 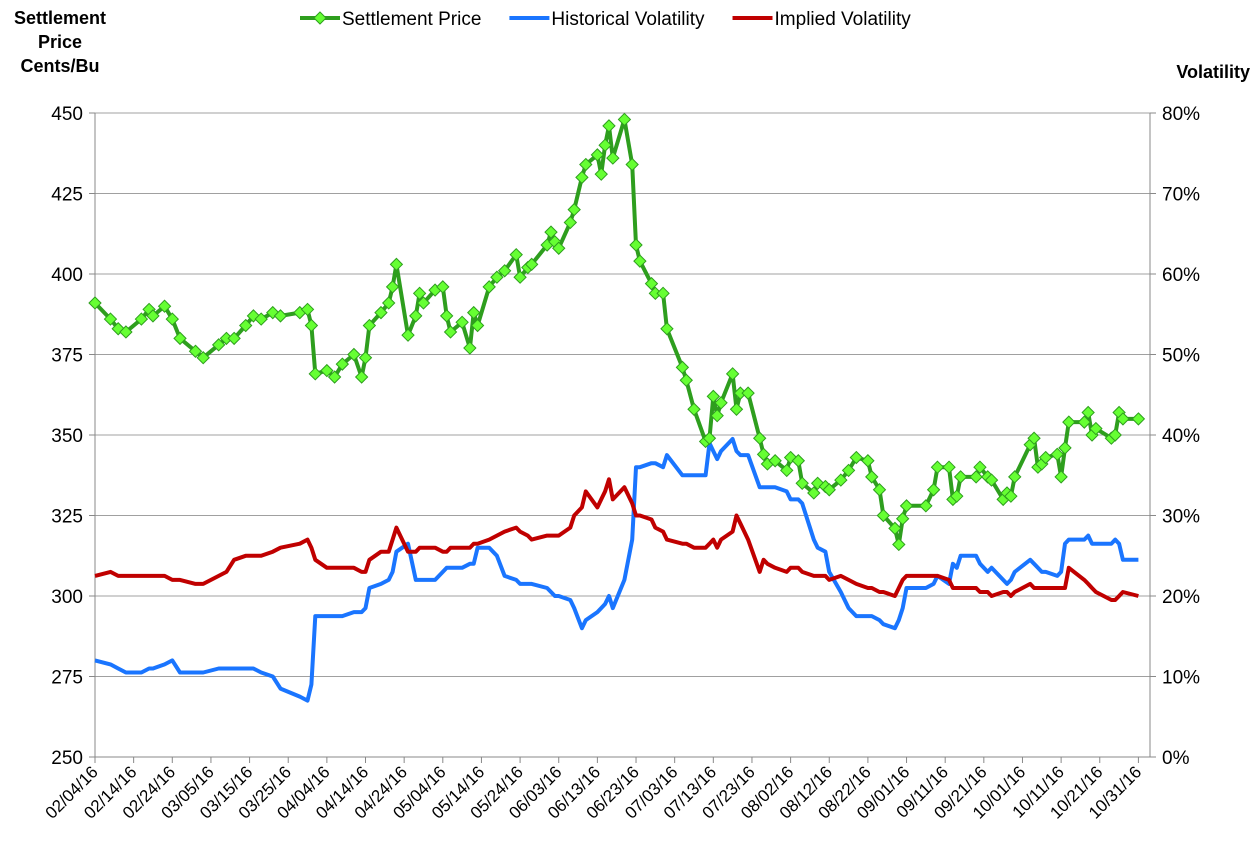 I want to click on y-tick-label: 325, so click(x=67, y=517).